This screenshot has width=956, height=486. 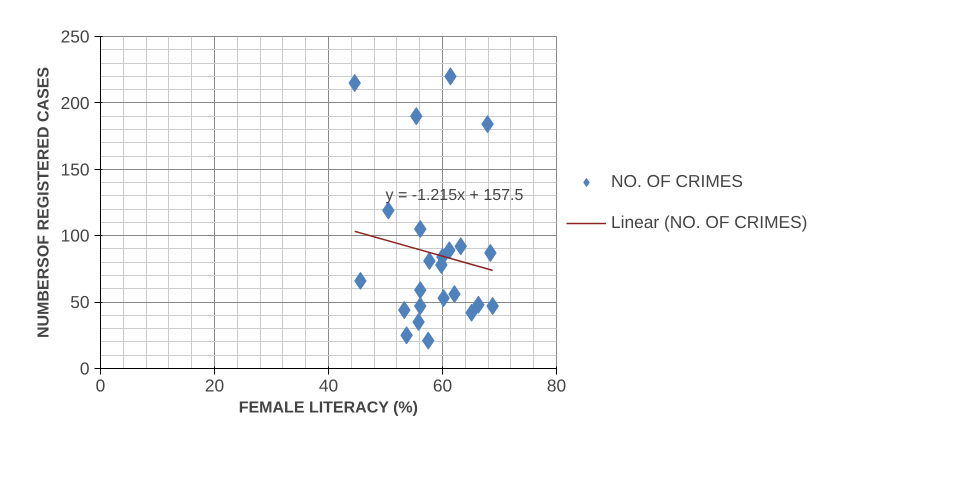 I want to click on y-axis-title: NUMBERSOF REGISTERED CASES, so click(x=44, y=202).